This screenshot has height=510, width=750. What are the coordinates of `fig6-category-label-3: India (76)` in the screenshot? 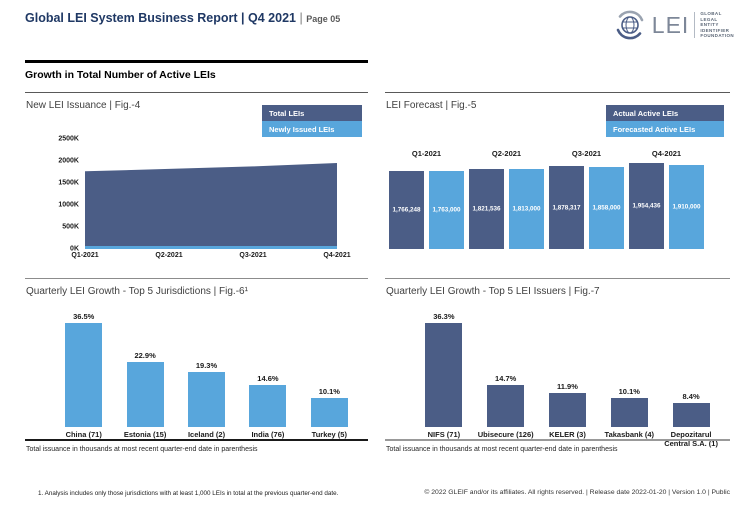 It's located at (268, 434).